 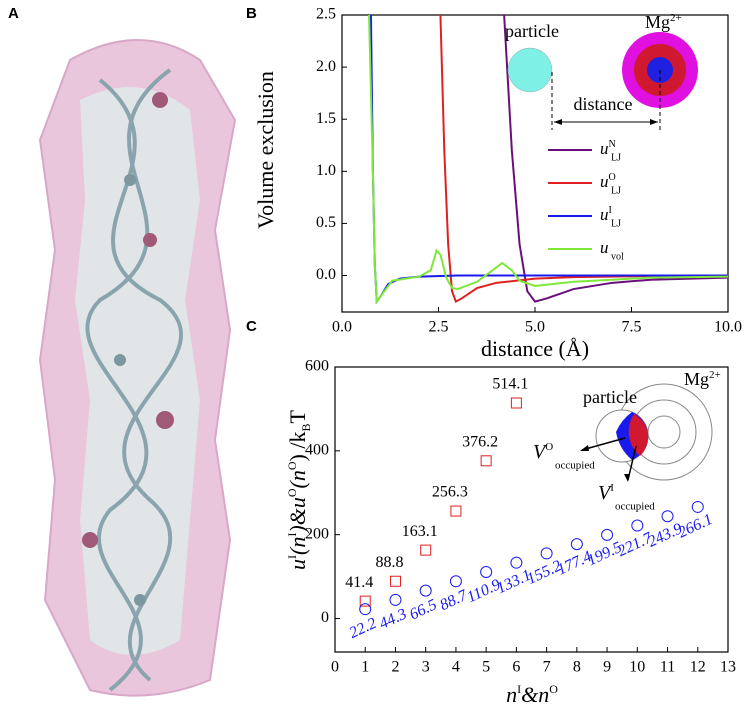 What do you see at coordinates (535, 348) in the screenshot?
I see `x-axis-label: distance (Å)` at bounding box center [535, 348].